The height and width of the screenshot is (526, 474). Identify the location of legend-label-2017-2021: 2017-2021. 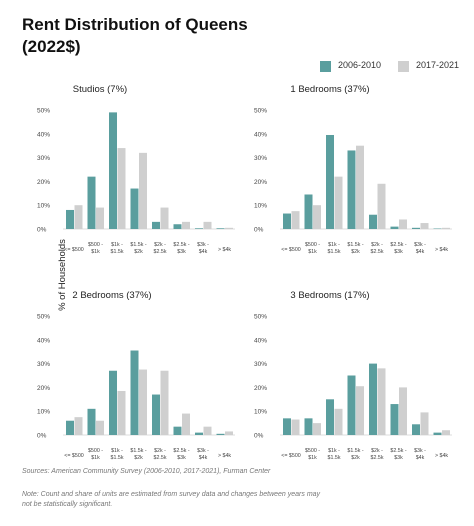
(438, 65).